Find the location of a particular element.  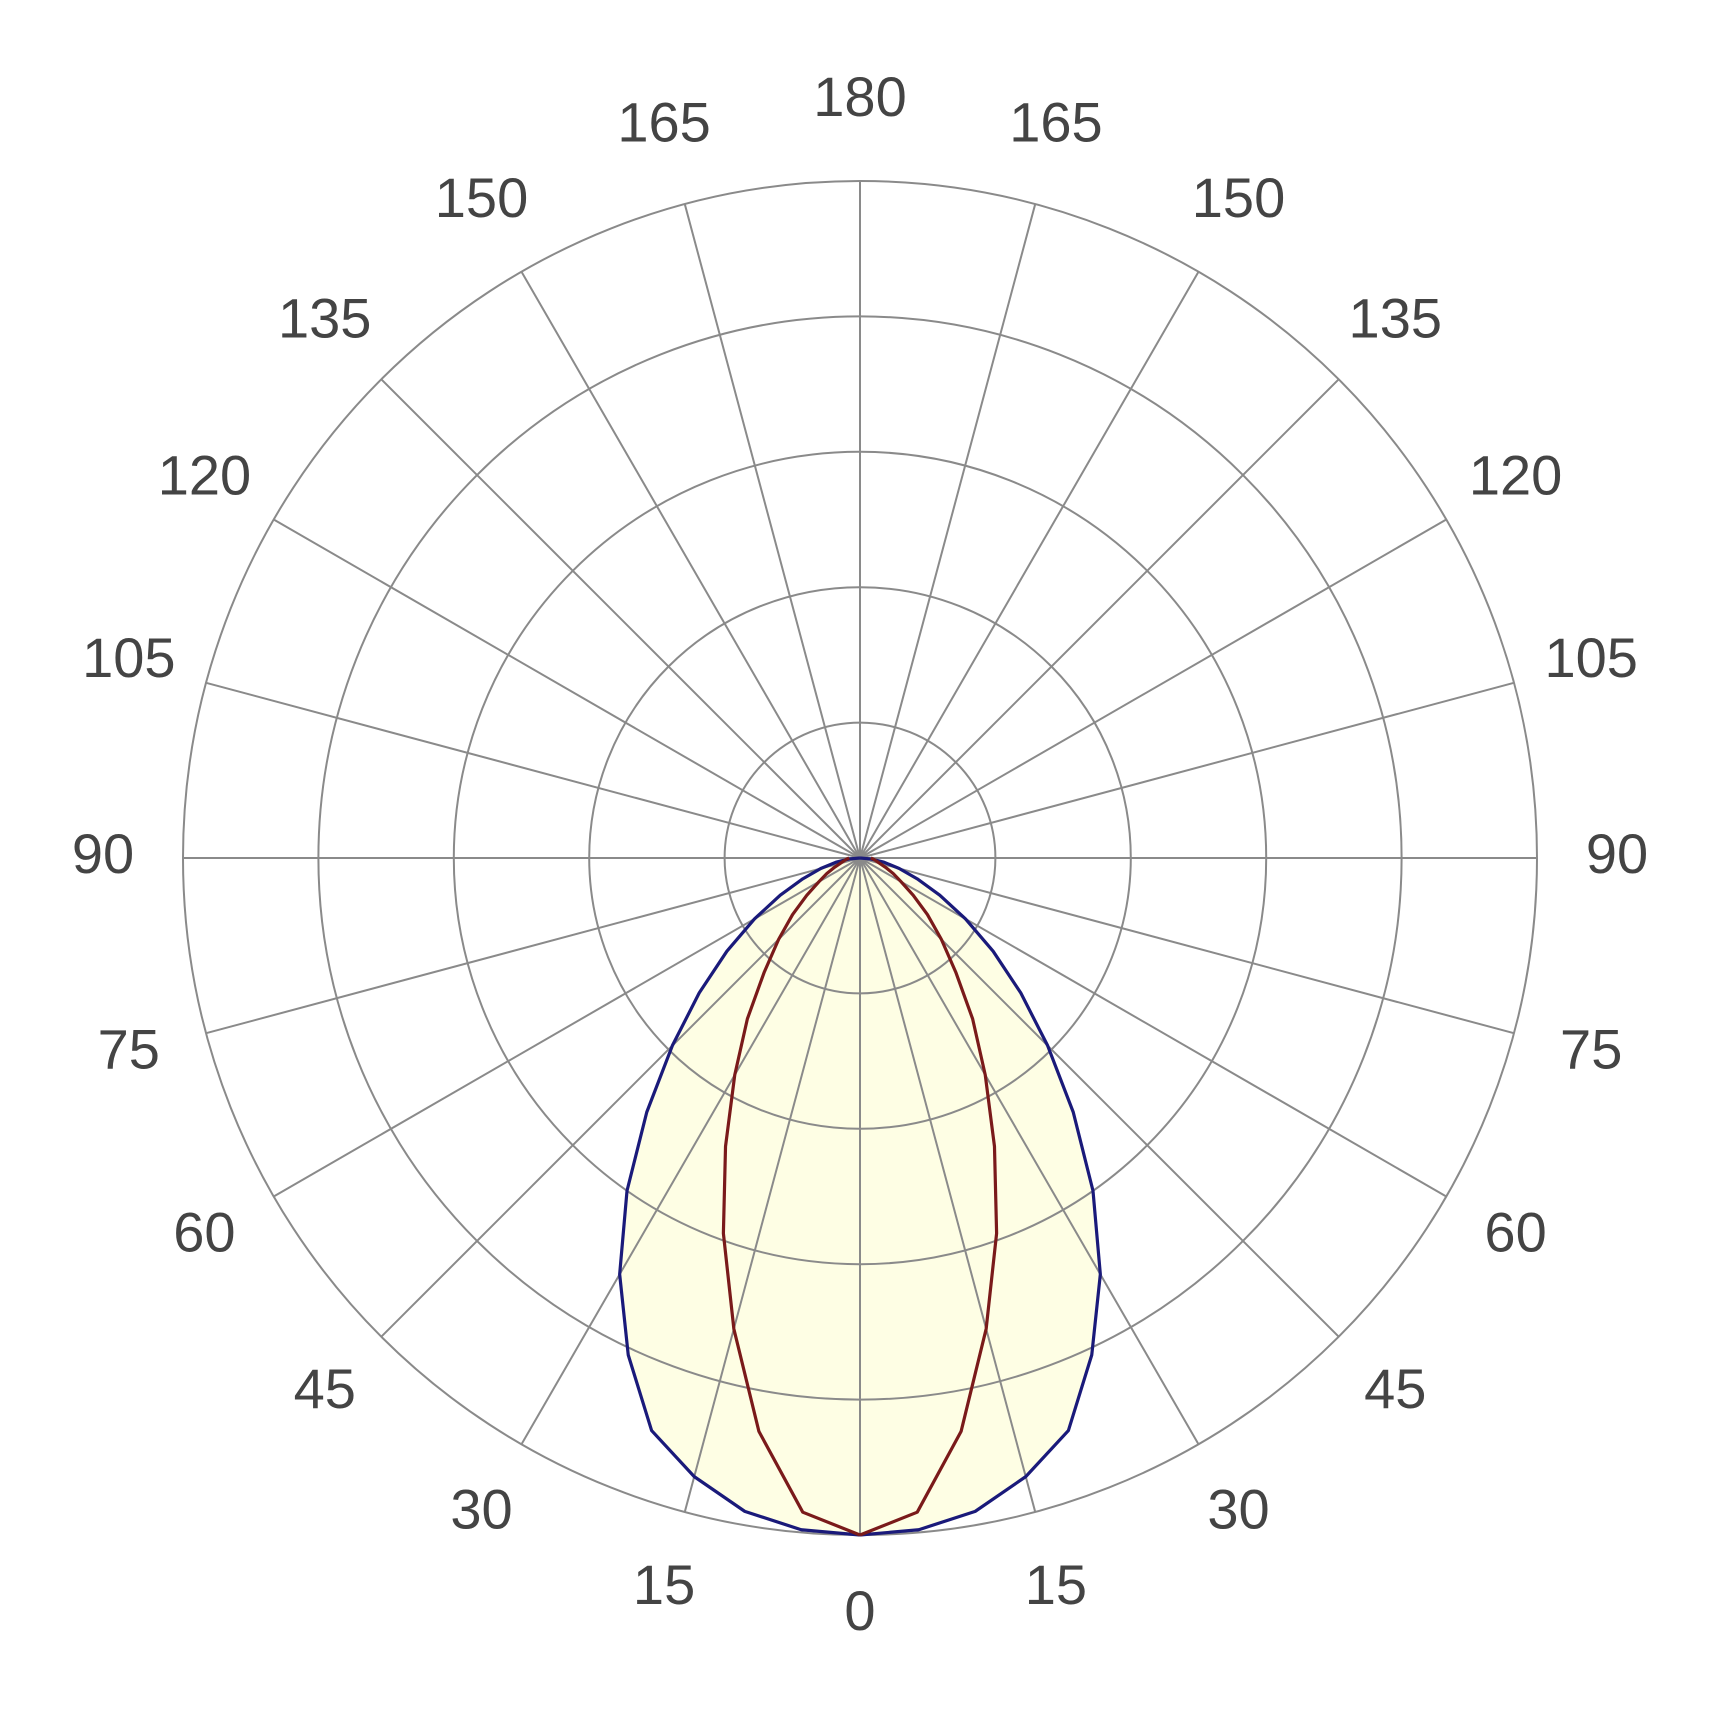

angle-label: 0 is located at coordinates (859, 1610).